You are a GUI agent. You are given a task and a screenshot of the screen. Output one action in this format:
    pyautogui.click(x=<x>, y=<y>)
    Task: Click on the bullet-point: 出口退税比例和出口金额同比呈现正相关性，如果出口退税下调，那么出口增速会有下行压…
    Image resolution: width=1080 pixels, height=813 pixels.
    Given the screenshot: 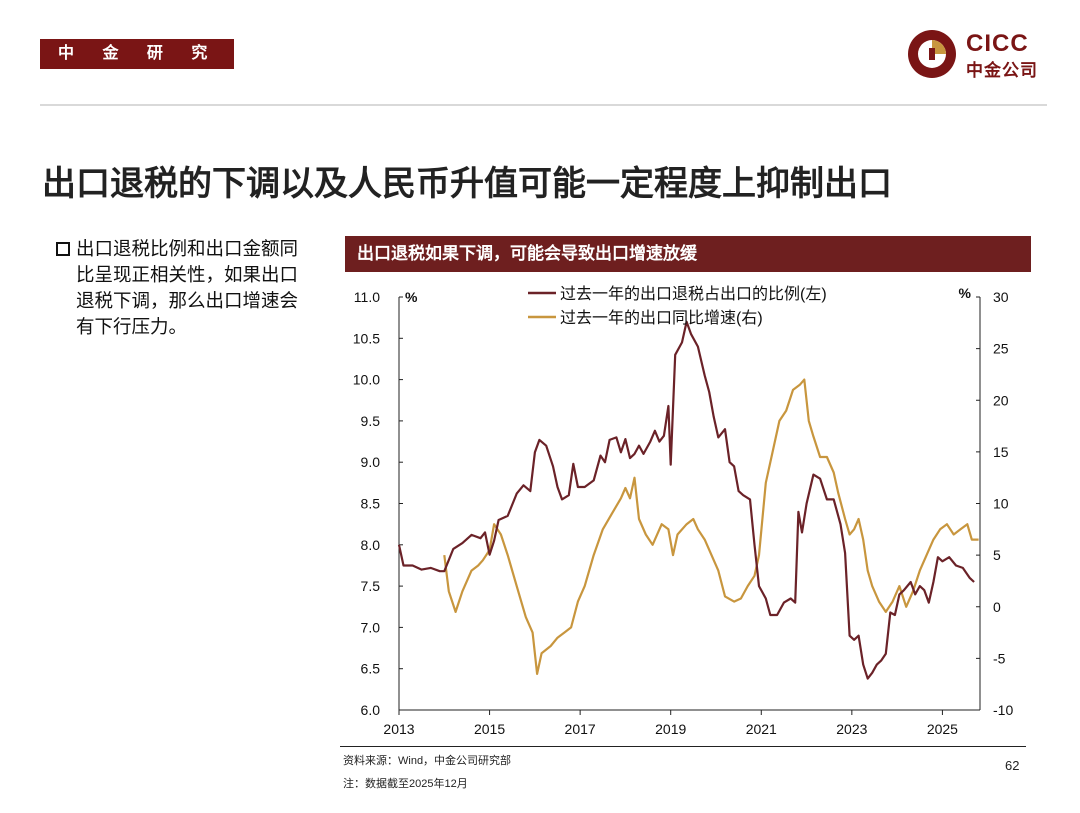 What is the action you would take?
    pyautogui.click(x=186, y=288)
    